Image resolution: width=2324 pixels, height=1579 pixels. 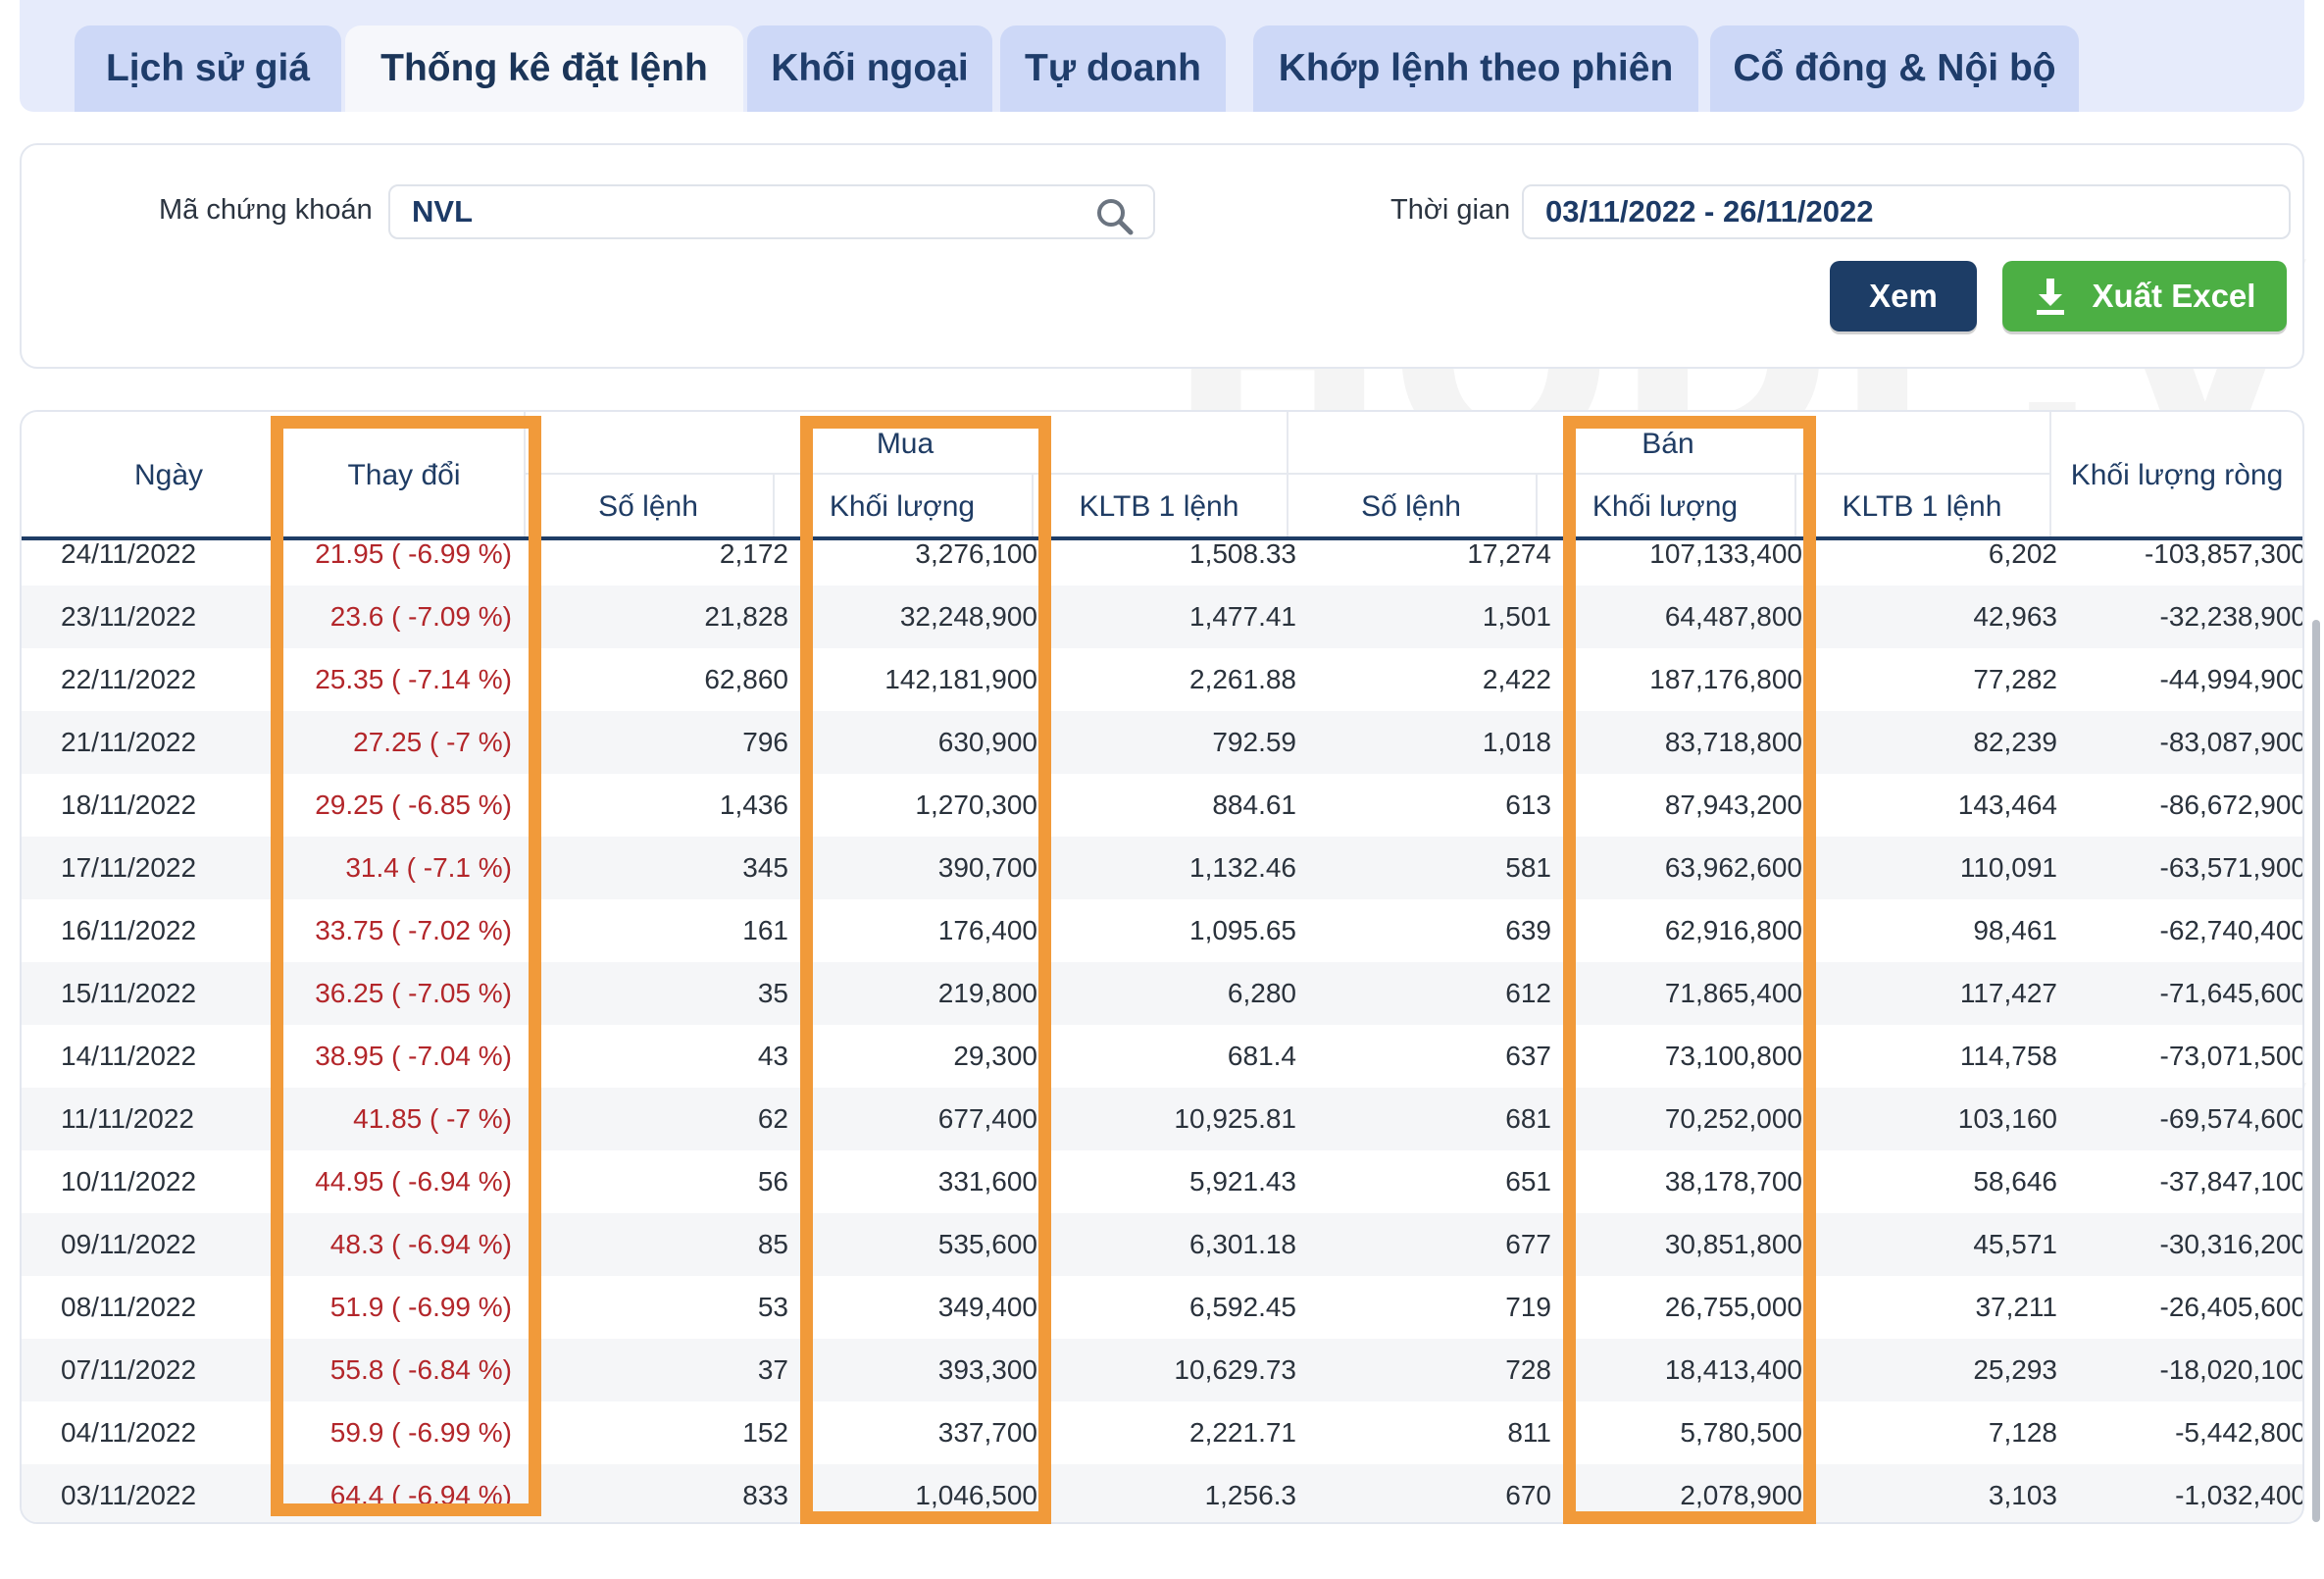 I want to click on cell-buy-volume: 393,300, so click(x=987, y=1369).